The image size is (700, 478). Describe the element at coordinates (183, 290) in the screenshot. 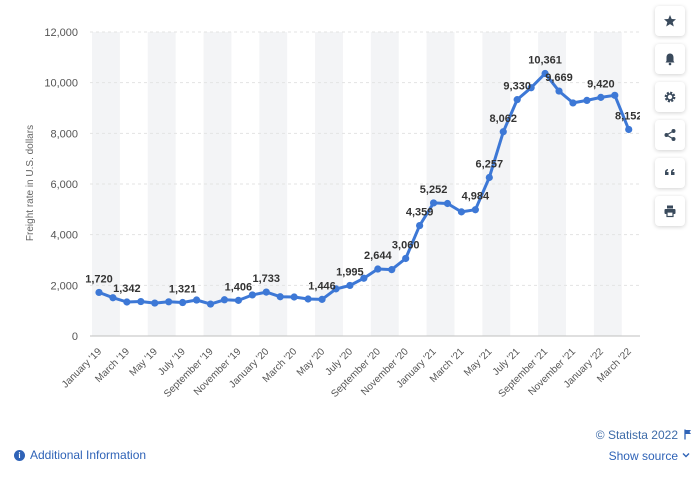

I see `data-label: 1,321` at that location.